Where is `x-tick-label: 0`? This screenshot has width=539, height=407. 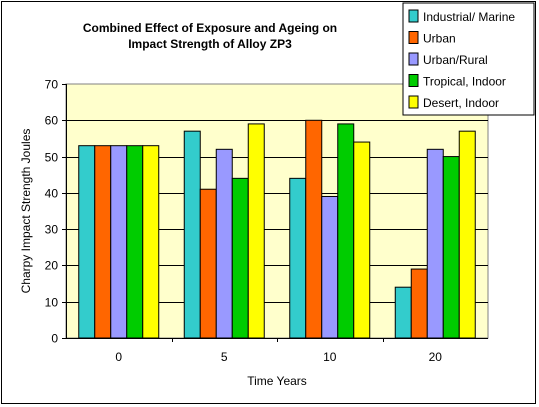 x-tick-label: 0 is located at coordinates (118, 357).